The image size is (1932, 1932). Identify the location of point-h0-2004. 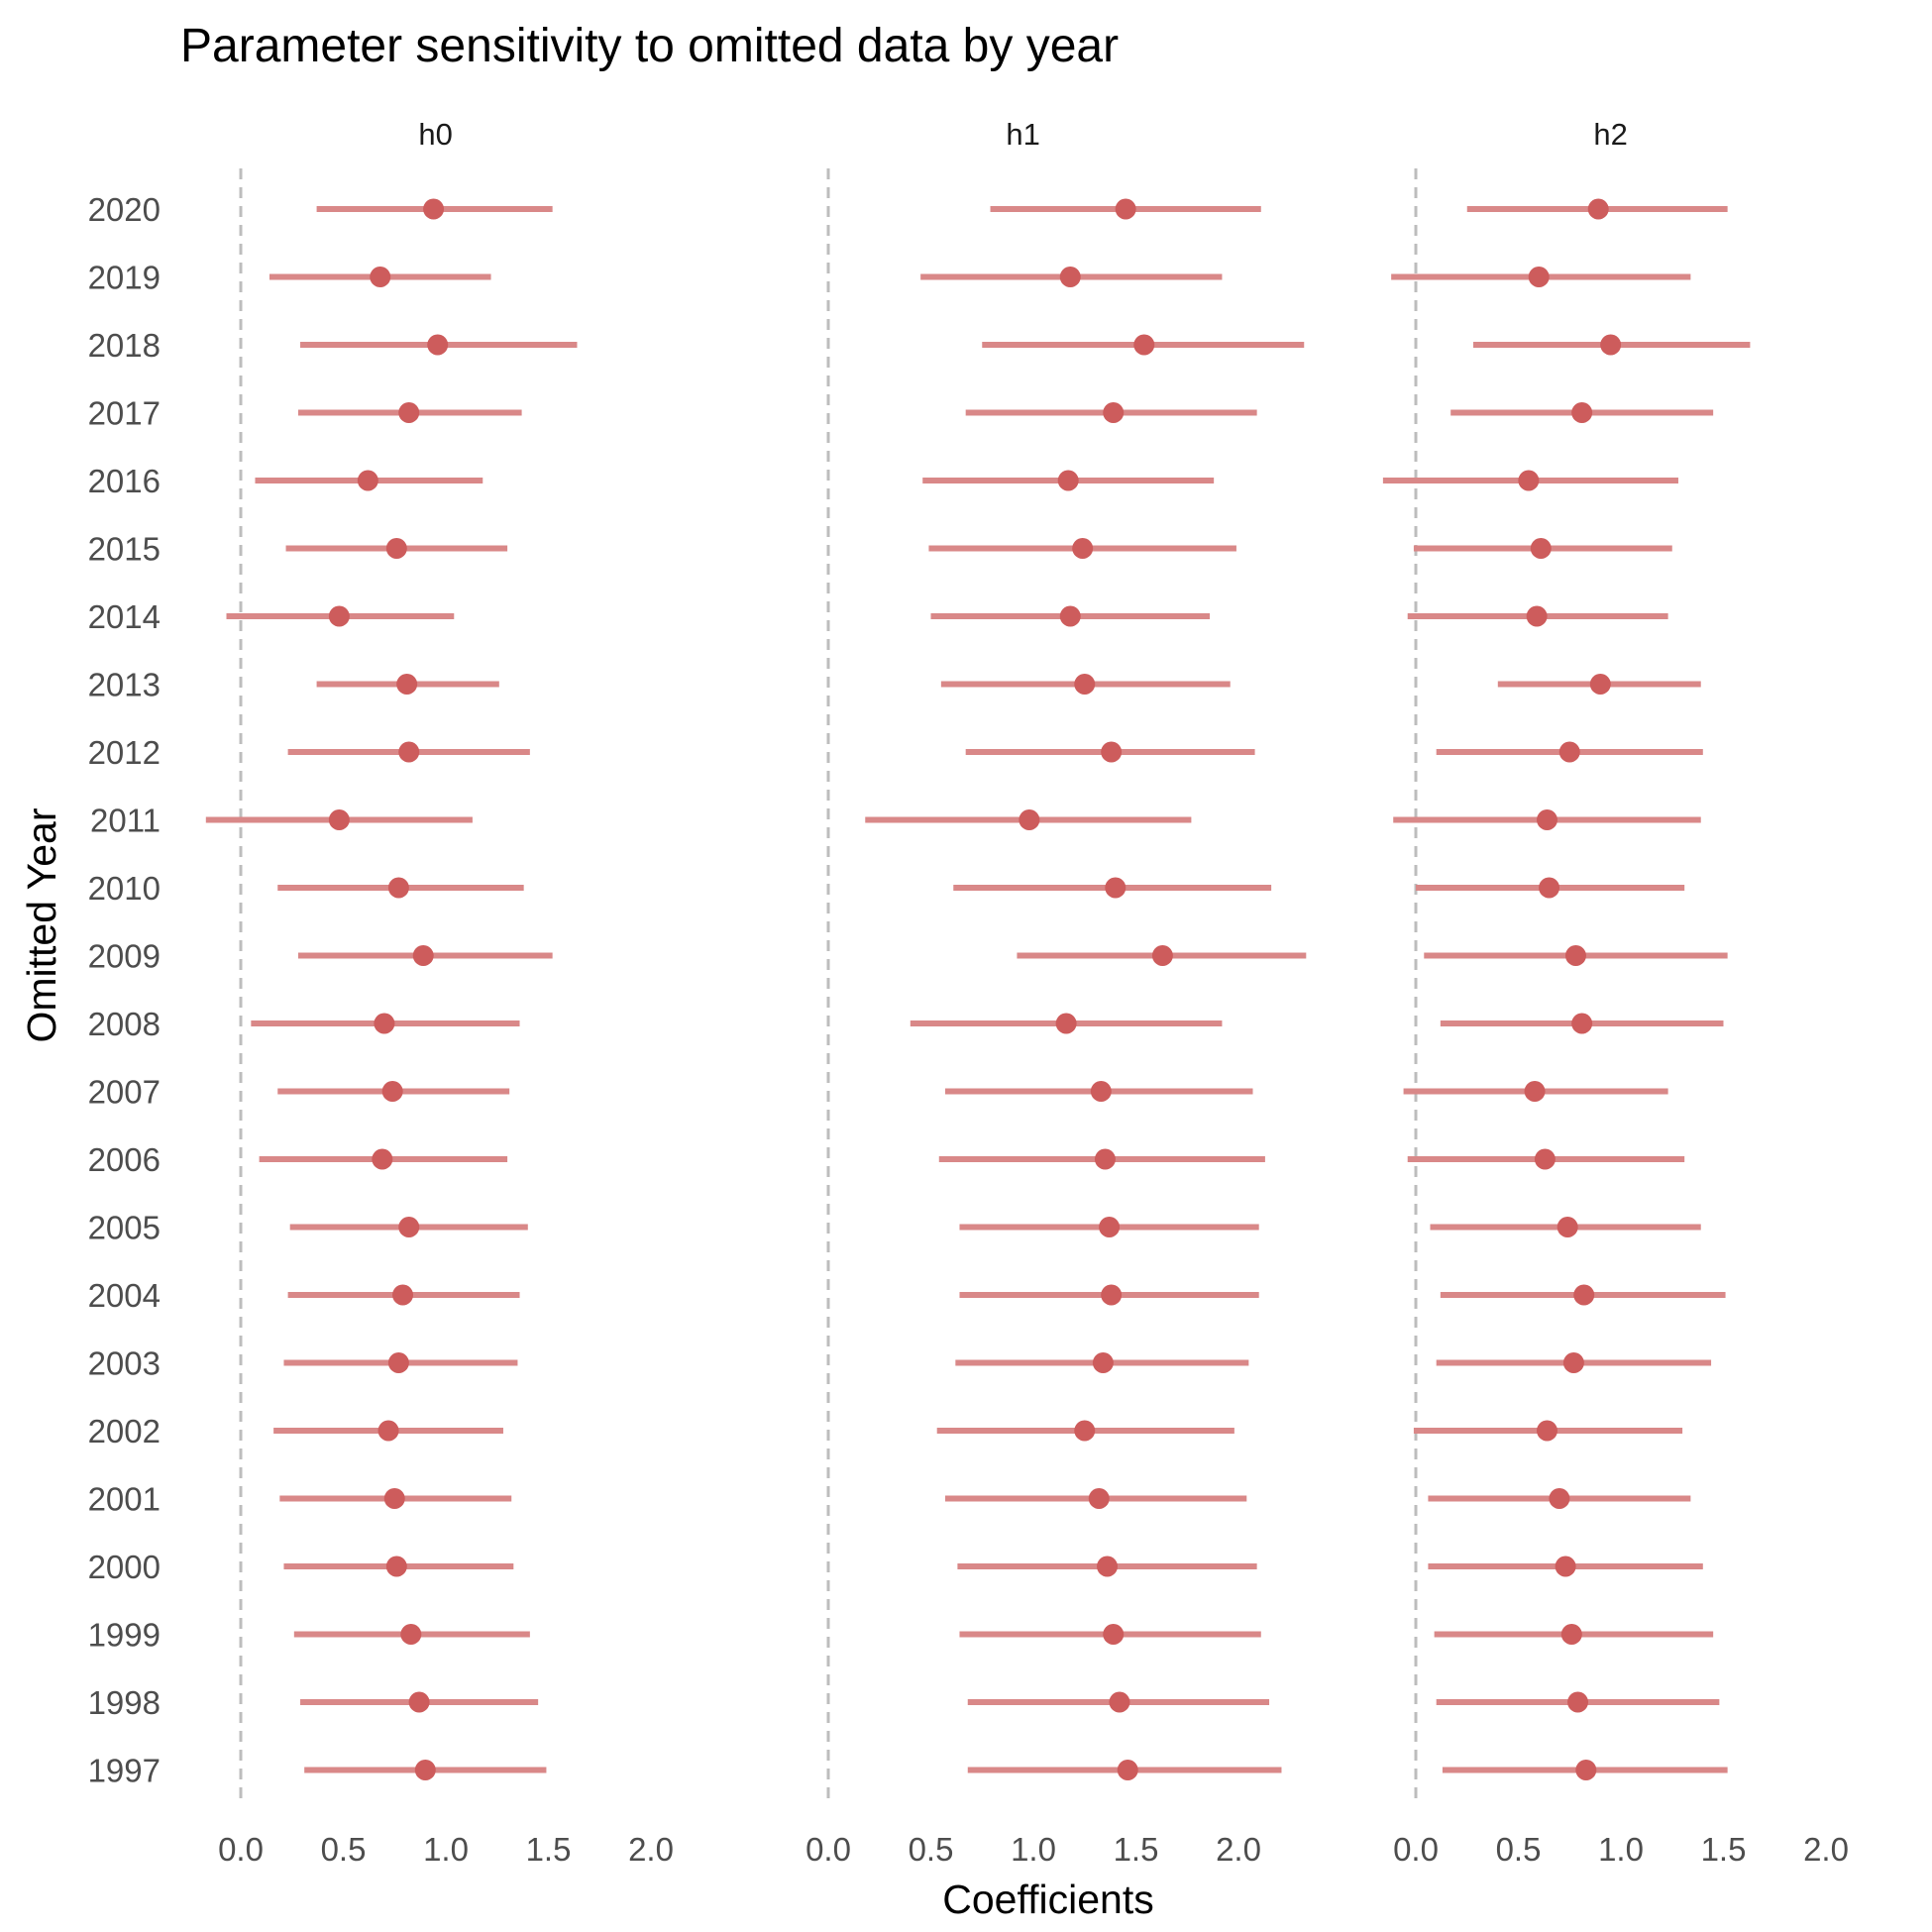
(403, 1295).